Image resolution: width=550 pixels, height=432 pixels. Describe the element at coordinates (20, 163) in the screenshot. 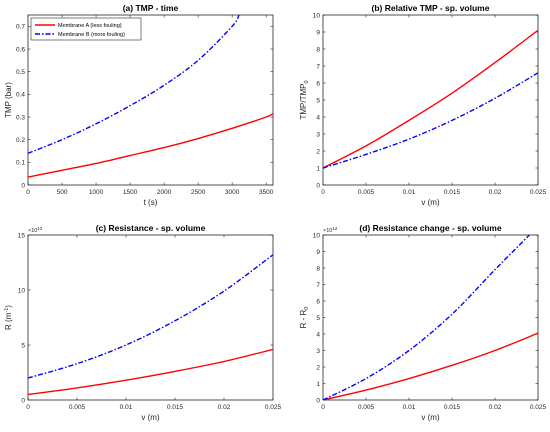

I see `y-tick-label: 0.1` at that location.